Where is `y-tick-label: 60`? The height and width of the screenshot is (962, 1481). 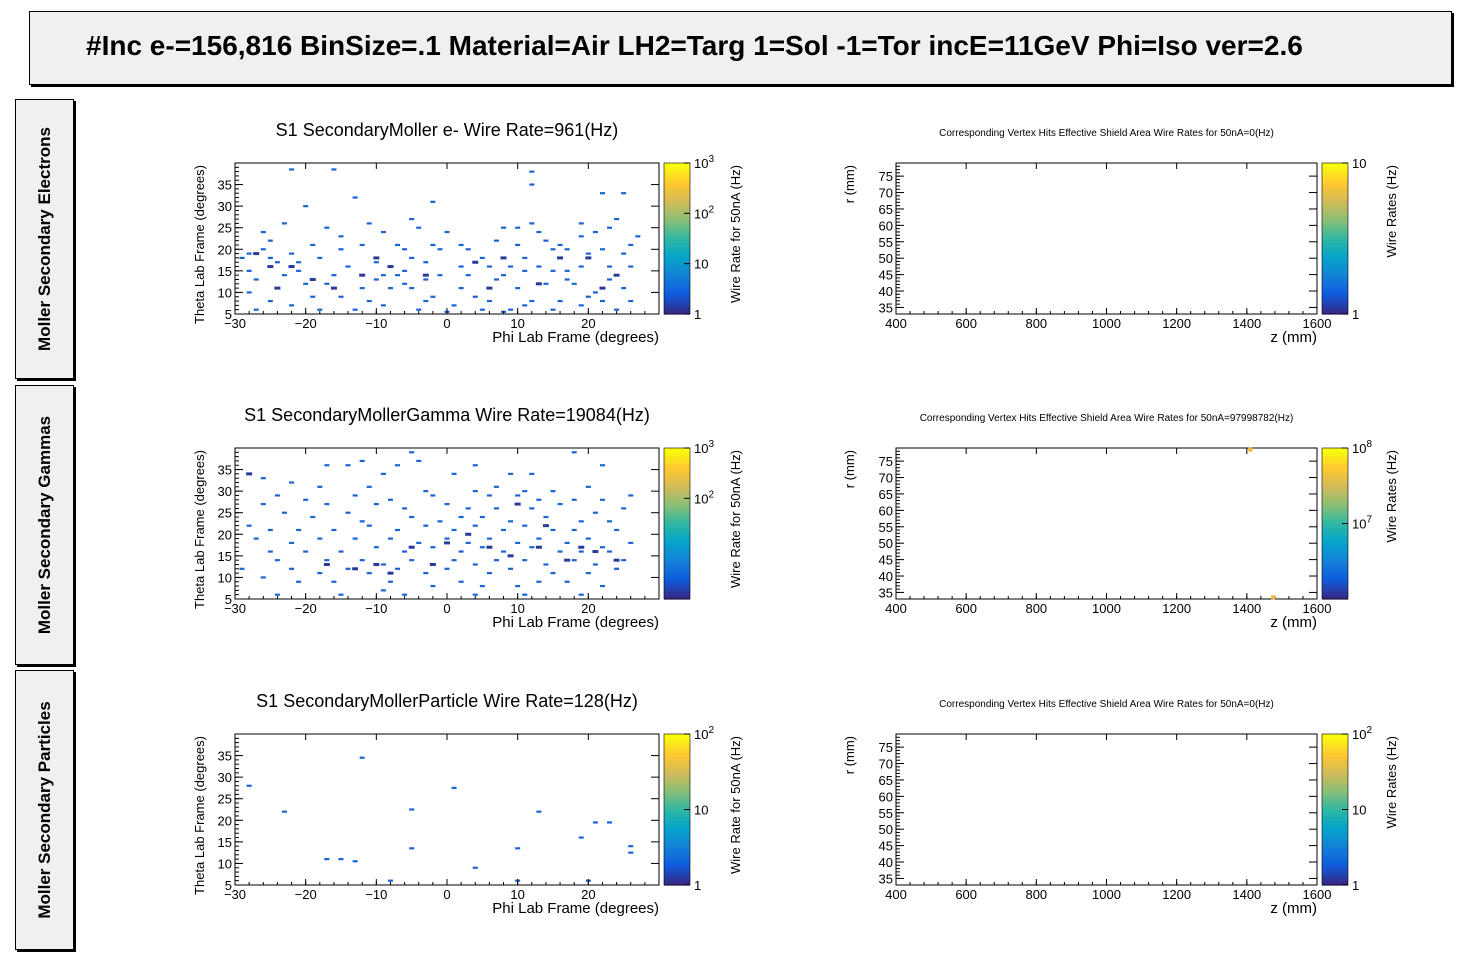
y-tick-label: 60 is located at coordinates (886, 225).